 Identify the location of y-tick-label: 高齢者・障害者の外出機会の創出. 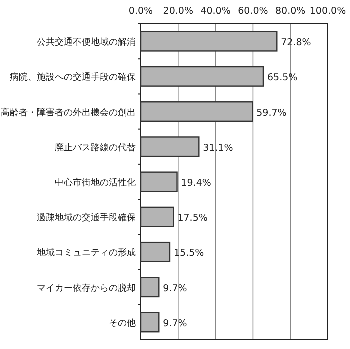
(68, 112).